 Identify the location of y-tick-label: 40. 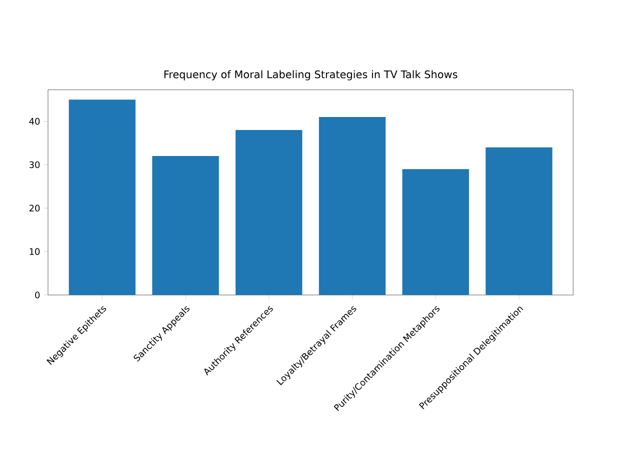
(34, 121).